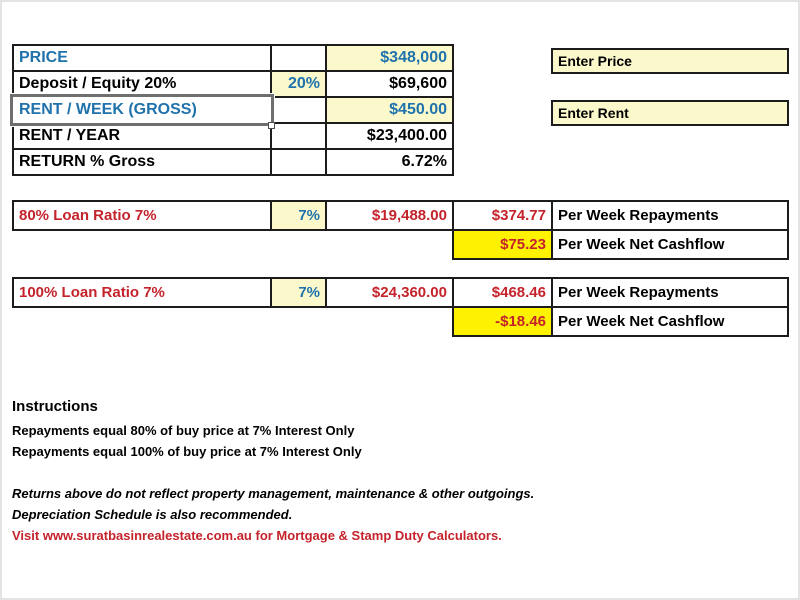 Image resolution: width=800 pixels, height=600 pixels. I want to click on loan80-net-label-cell: Per Week Net Cashflow, so click(670, 244).